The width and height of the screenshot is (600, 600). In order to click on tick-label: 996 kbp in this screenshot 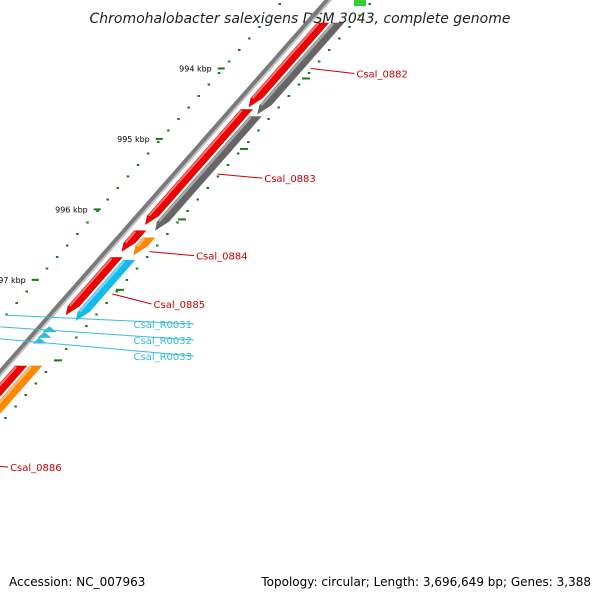, I will do `click(71, 209)`.